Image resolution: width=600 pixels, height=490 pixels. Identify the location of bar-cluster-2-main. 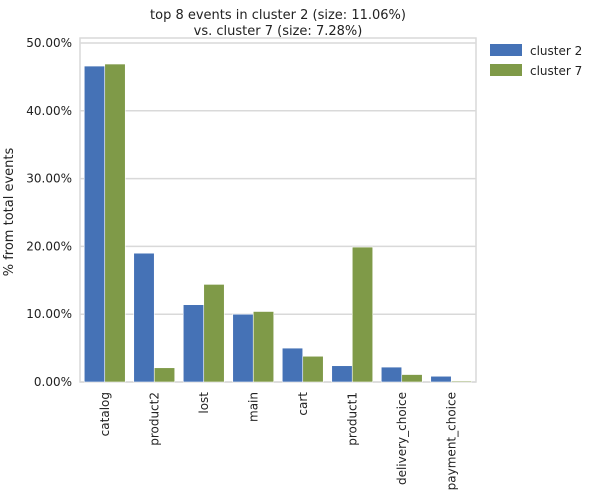
(243, 348).